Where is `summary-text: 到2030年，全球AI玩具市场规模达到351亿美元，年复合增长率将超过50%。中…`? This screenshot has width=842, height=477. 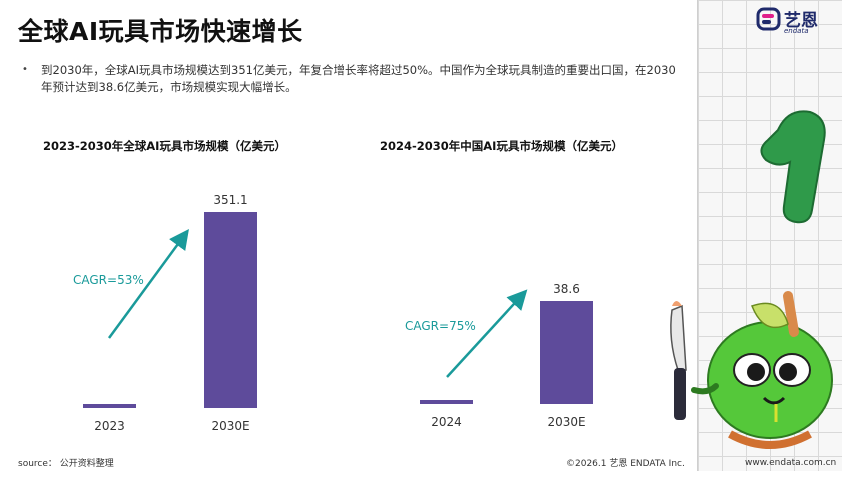
summary-text: 到2030年，全球AI玩具市场规模达到351亿美元，年复合增长率将超过50%。中… is located at coordinates (358, 78).